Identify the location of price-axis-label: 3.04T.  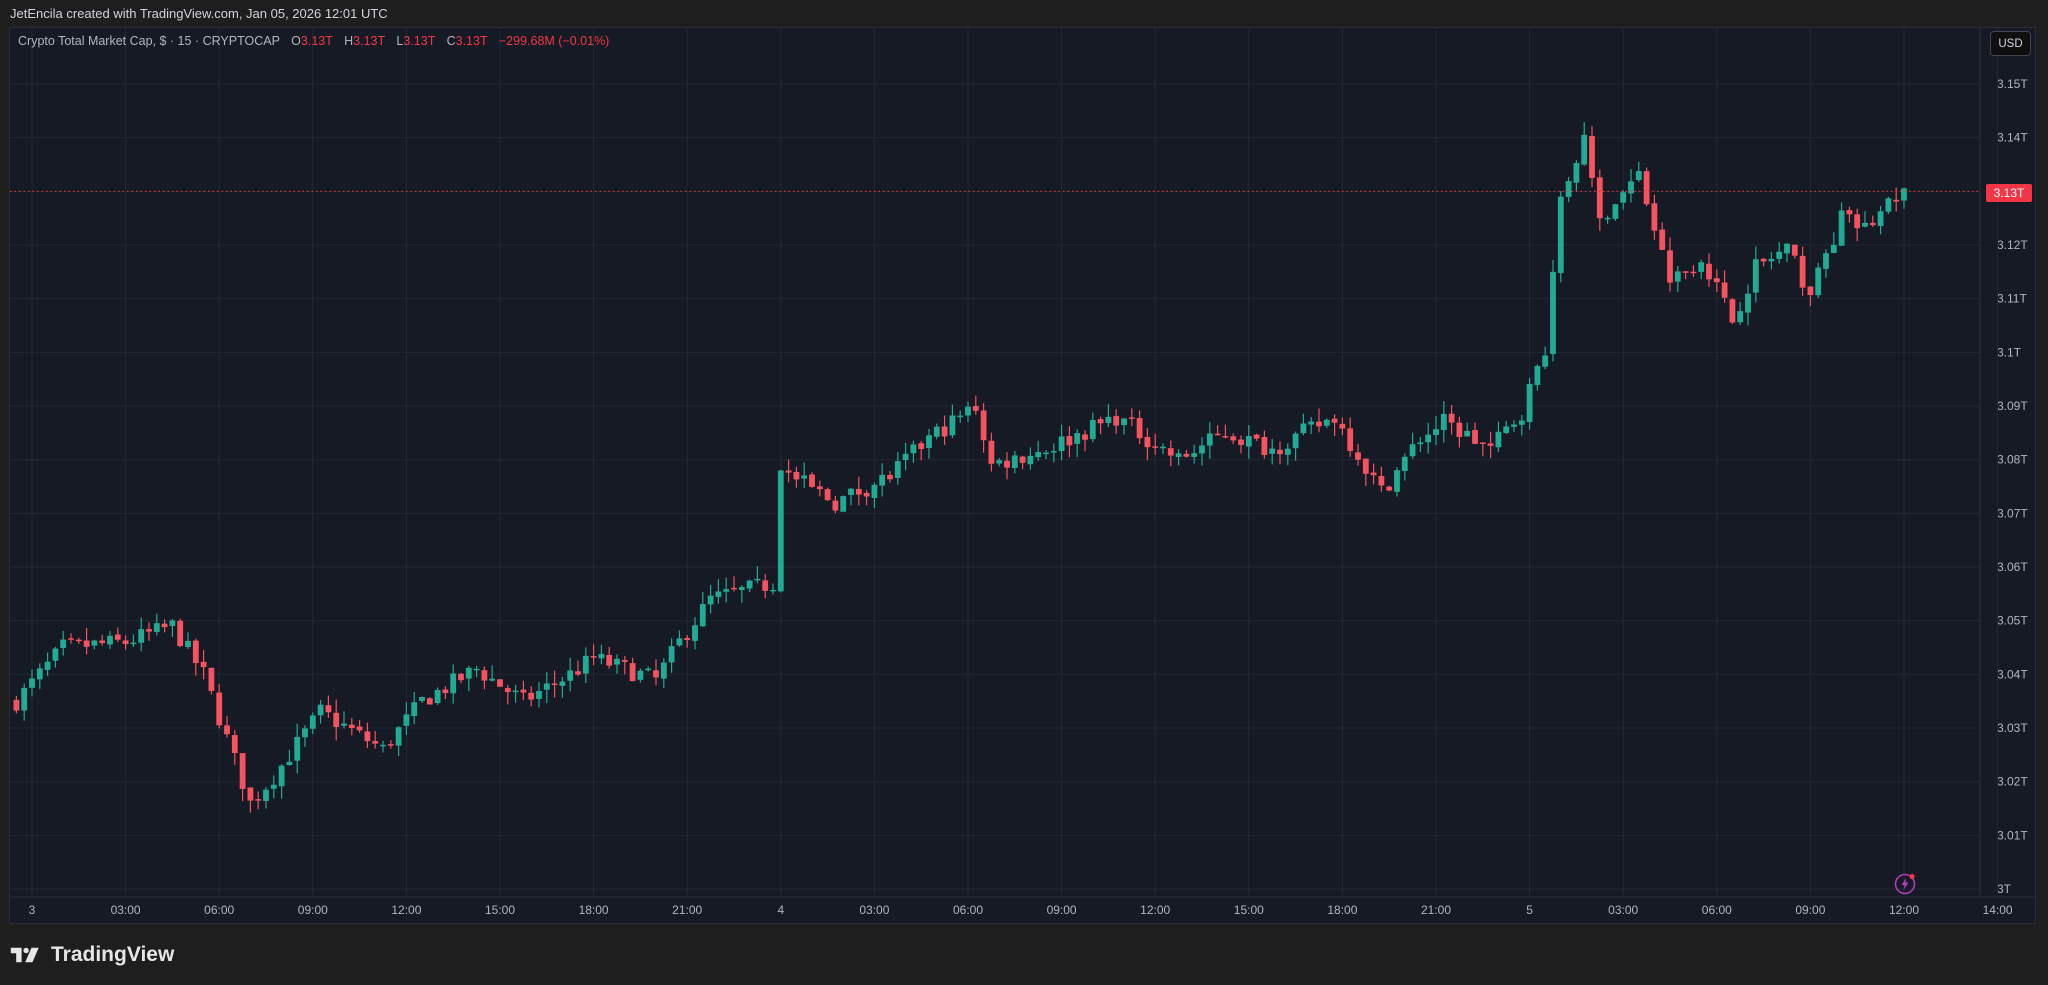
(2012, 674).